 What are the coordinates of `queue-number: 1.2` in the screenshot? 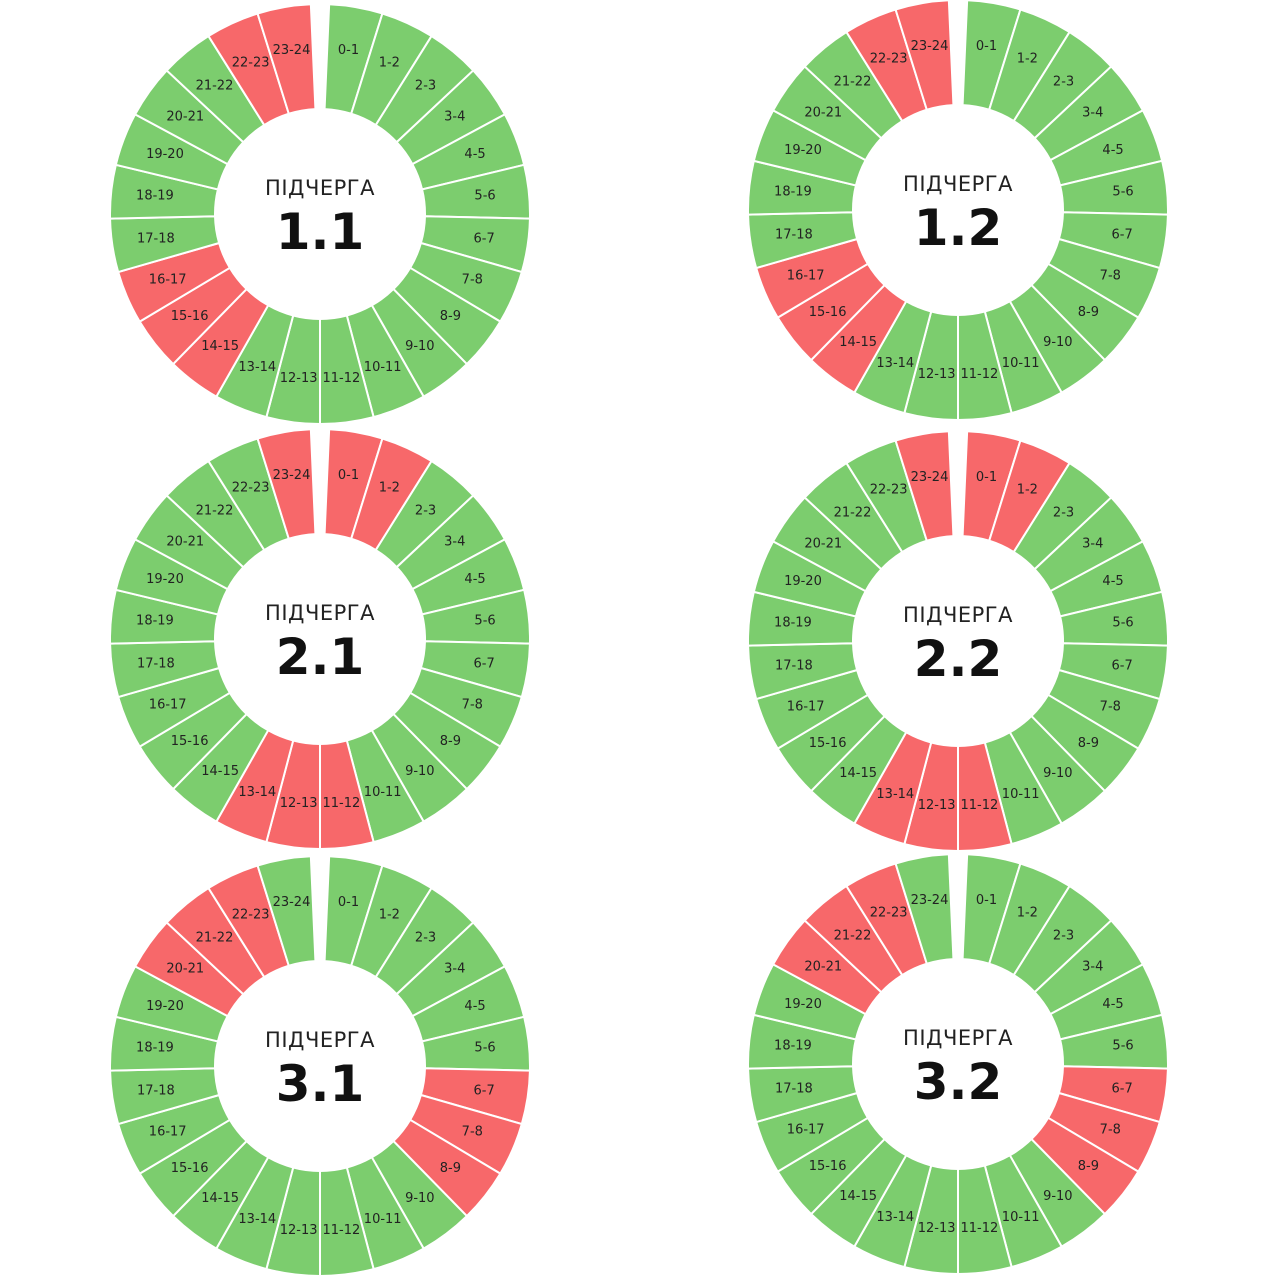 It's located at (958, 228).